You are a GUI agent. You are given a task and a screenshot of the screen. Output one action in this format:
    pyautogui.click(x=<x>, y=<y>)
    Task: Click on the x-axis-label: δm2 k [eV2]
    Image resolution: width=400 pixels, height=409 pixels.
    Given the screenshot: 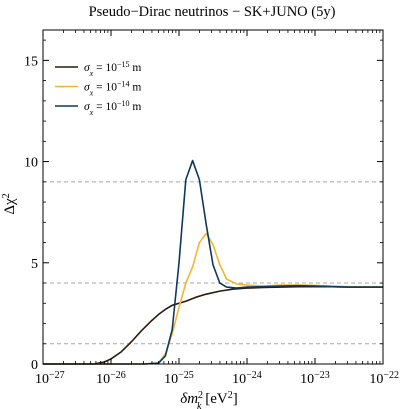 What is the action you would take?
    pyautogui.click(x=209, y=399)
    